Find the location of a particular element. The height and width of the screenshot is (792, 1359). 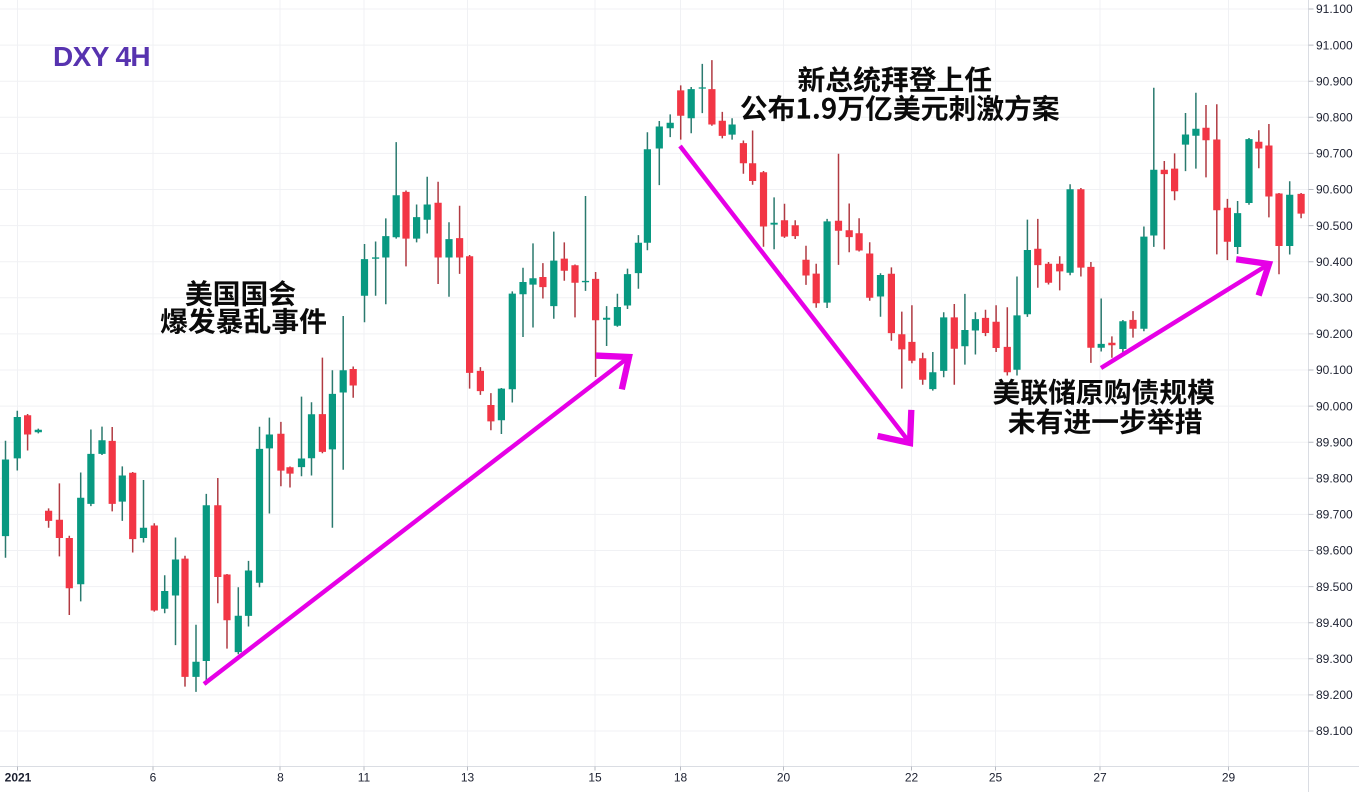

svg-text: 15 is located at coordinates (595, 778).